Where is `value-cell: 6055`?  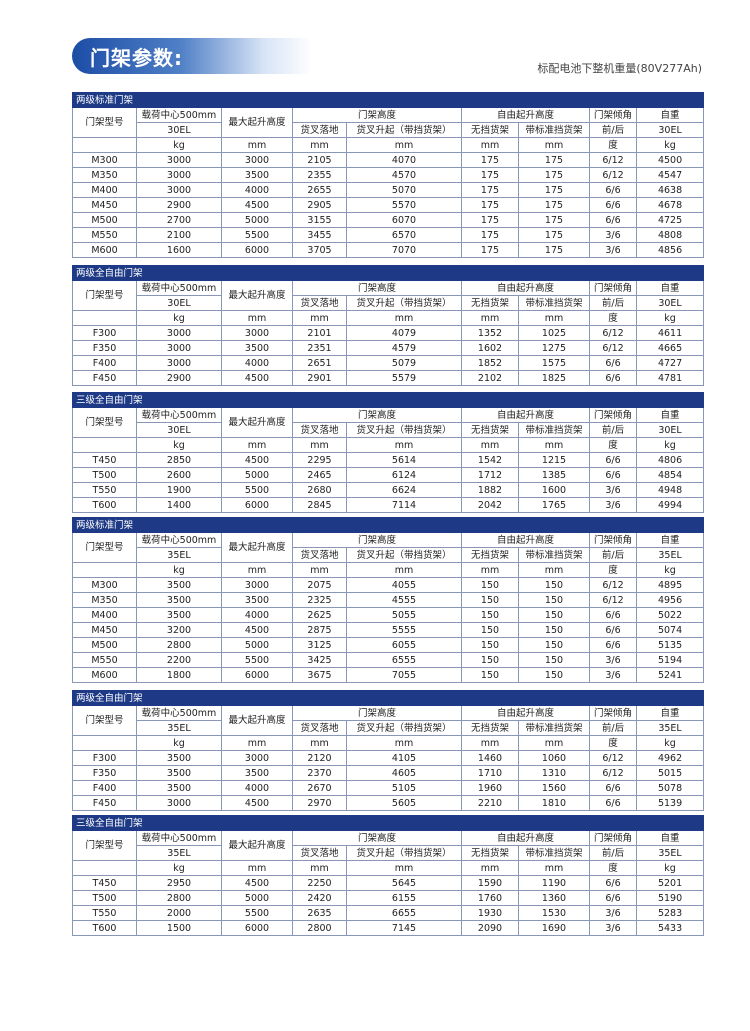 value-cell: 6055 is located at coordinates (404, 645).